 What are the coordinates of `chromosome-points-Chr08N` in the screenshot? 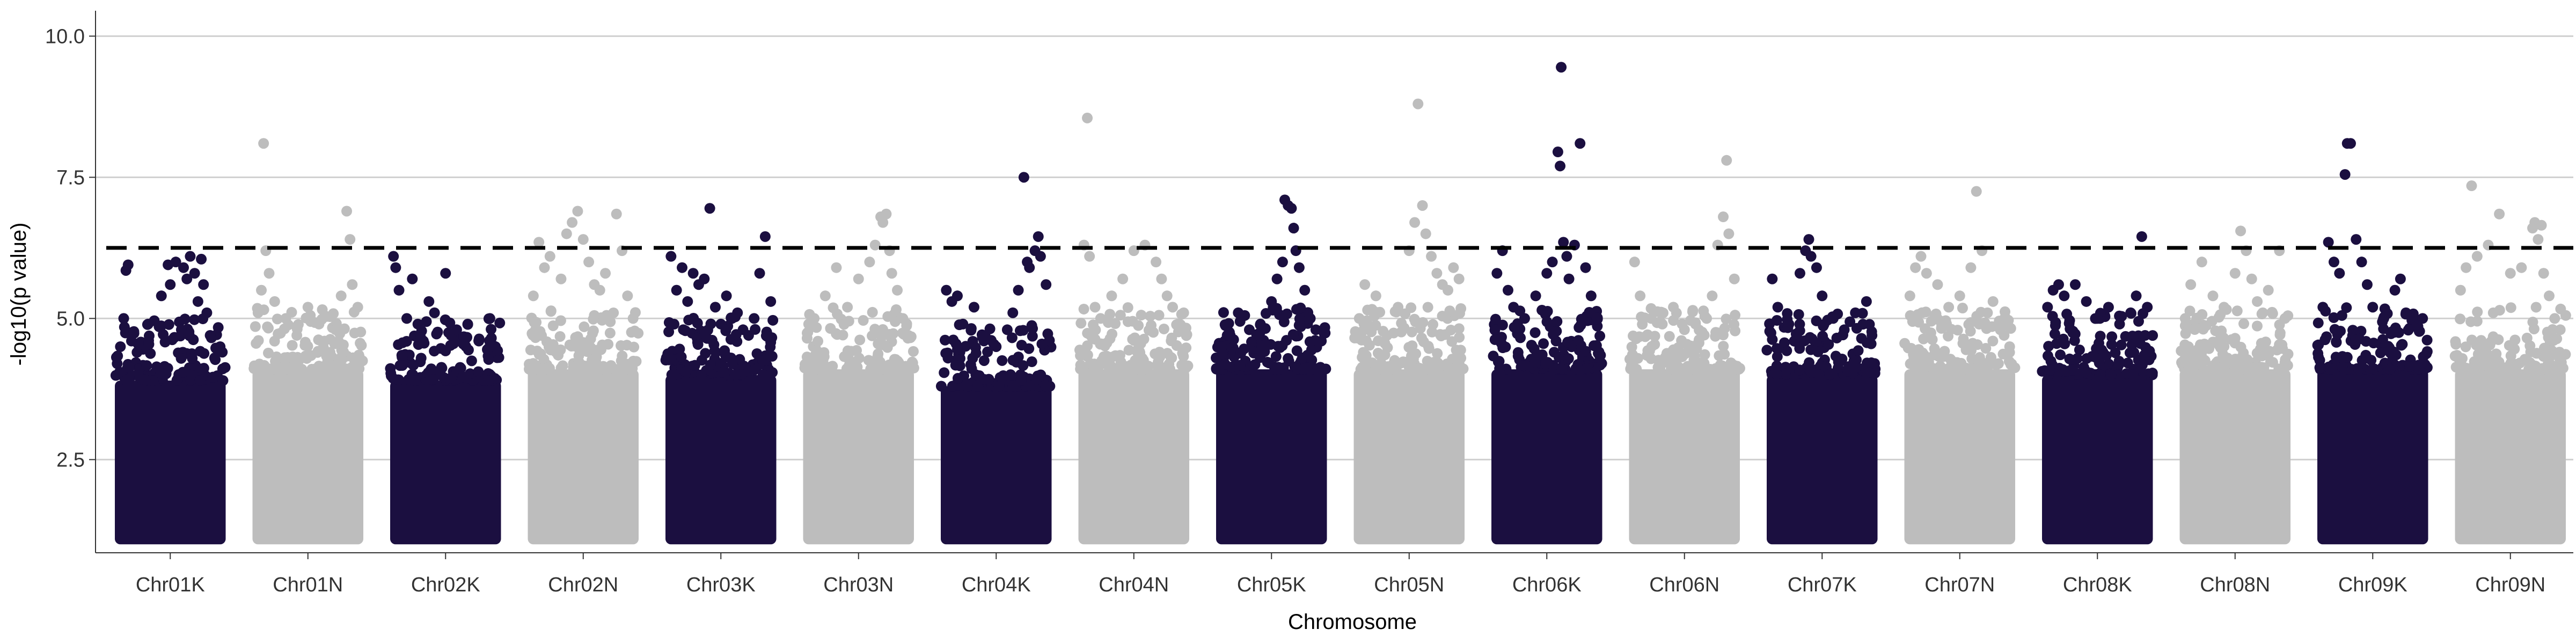 It's located at (2234, 384).